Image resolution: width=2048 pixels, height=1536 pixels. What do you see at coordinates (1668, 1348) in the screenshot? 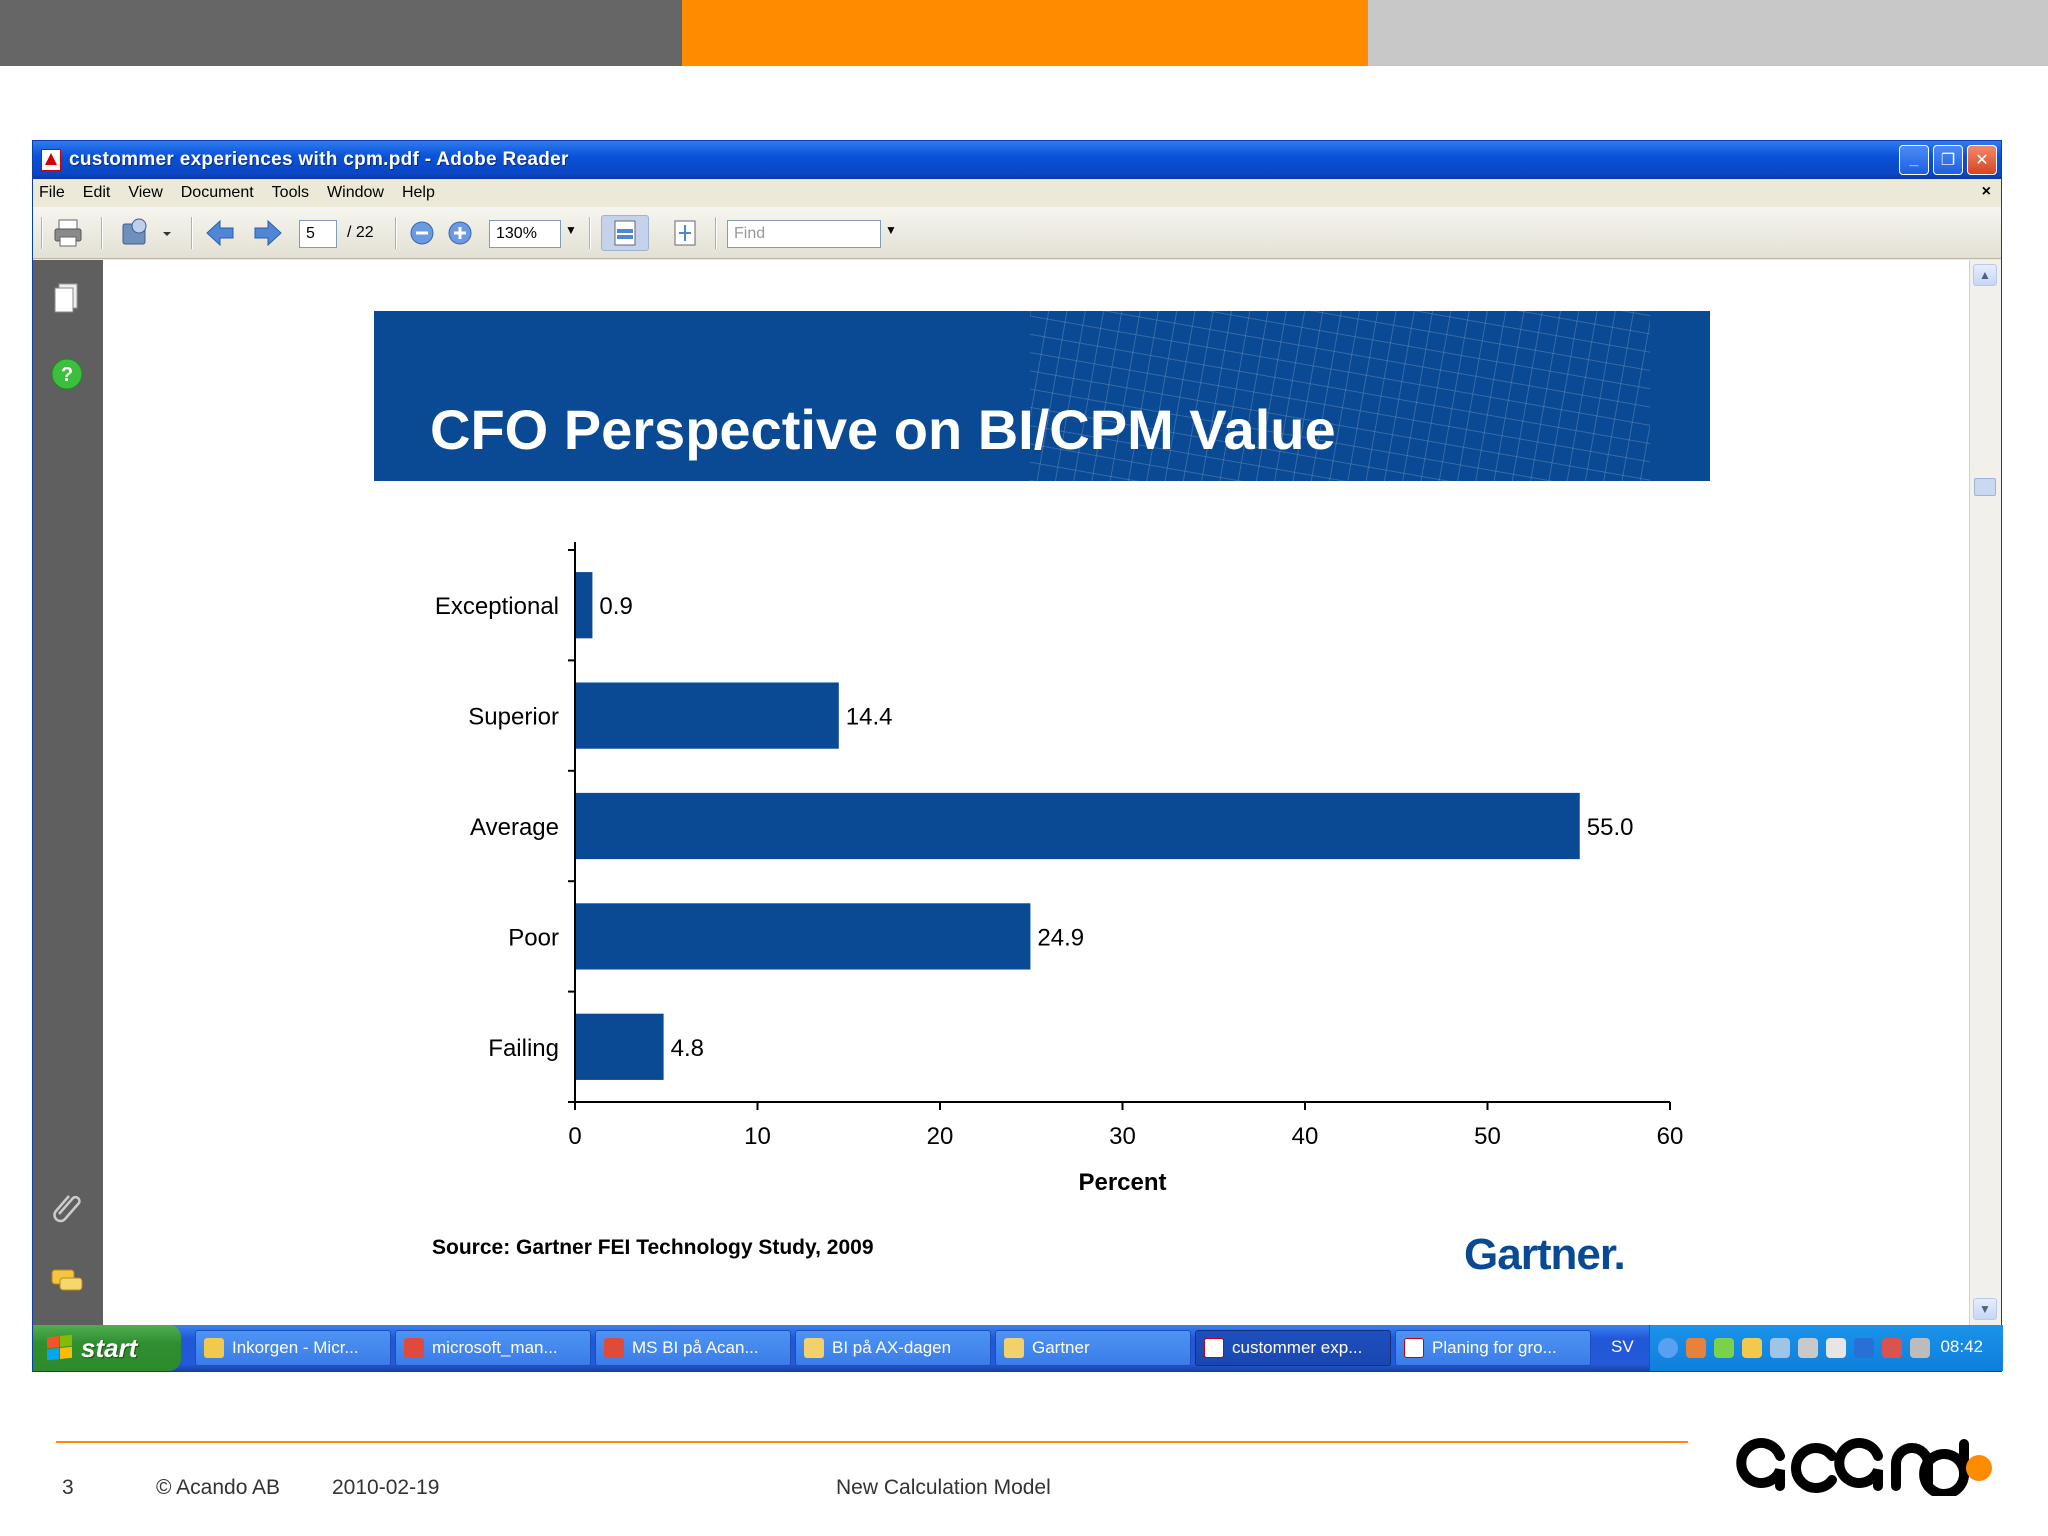
I see `tray-expand-icon` at bounding box center [1668, 1348].